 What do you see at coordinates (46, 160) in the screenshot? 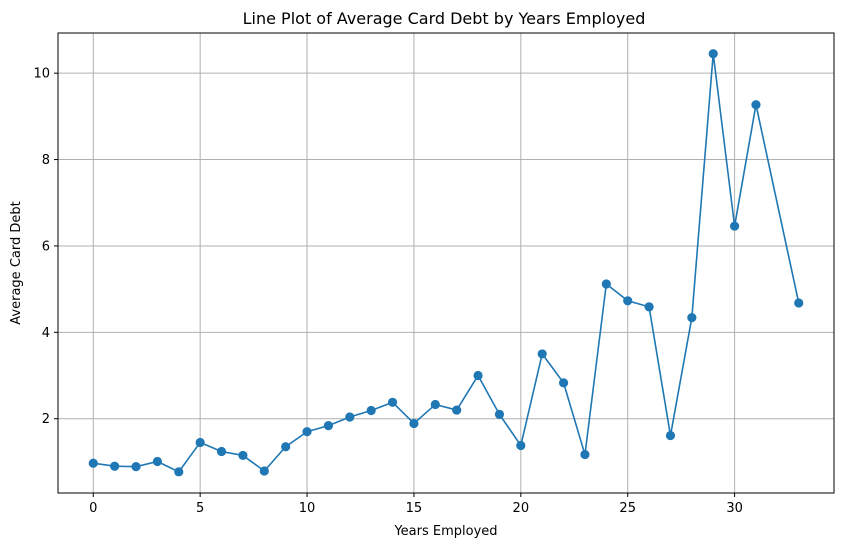
I see `y-tick-label: 8` at bounding box center [46, 160].